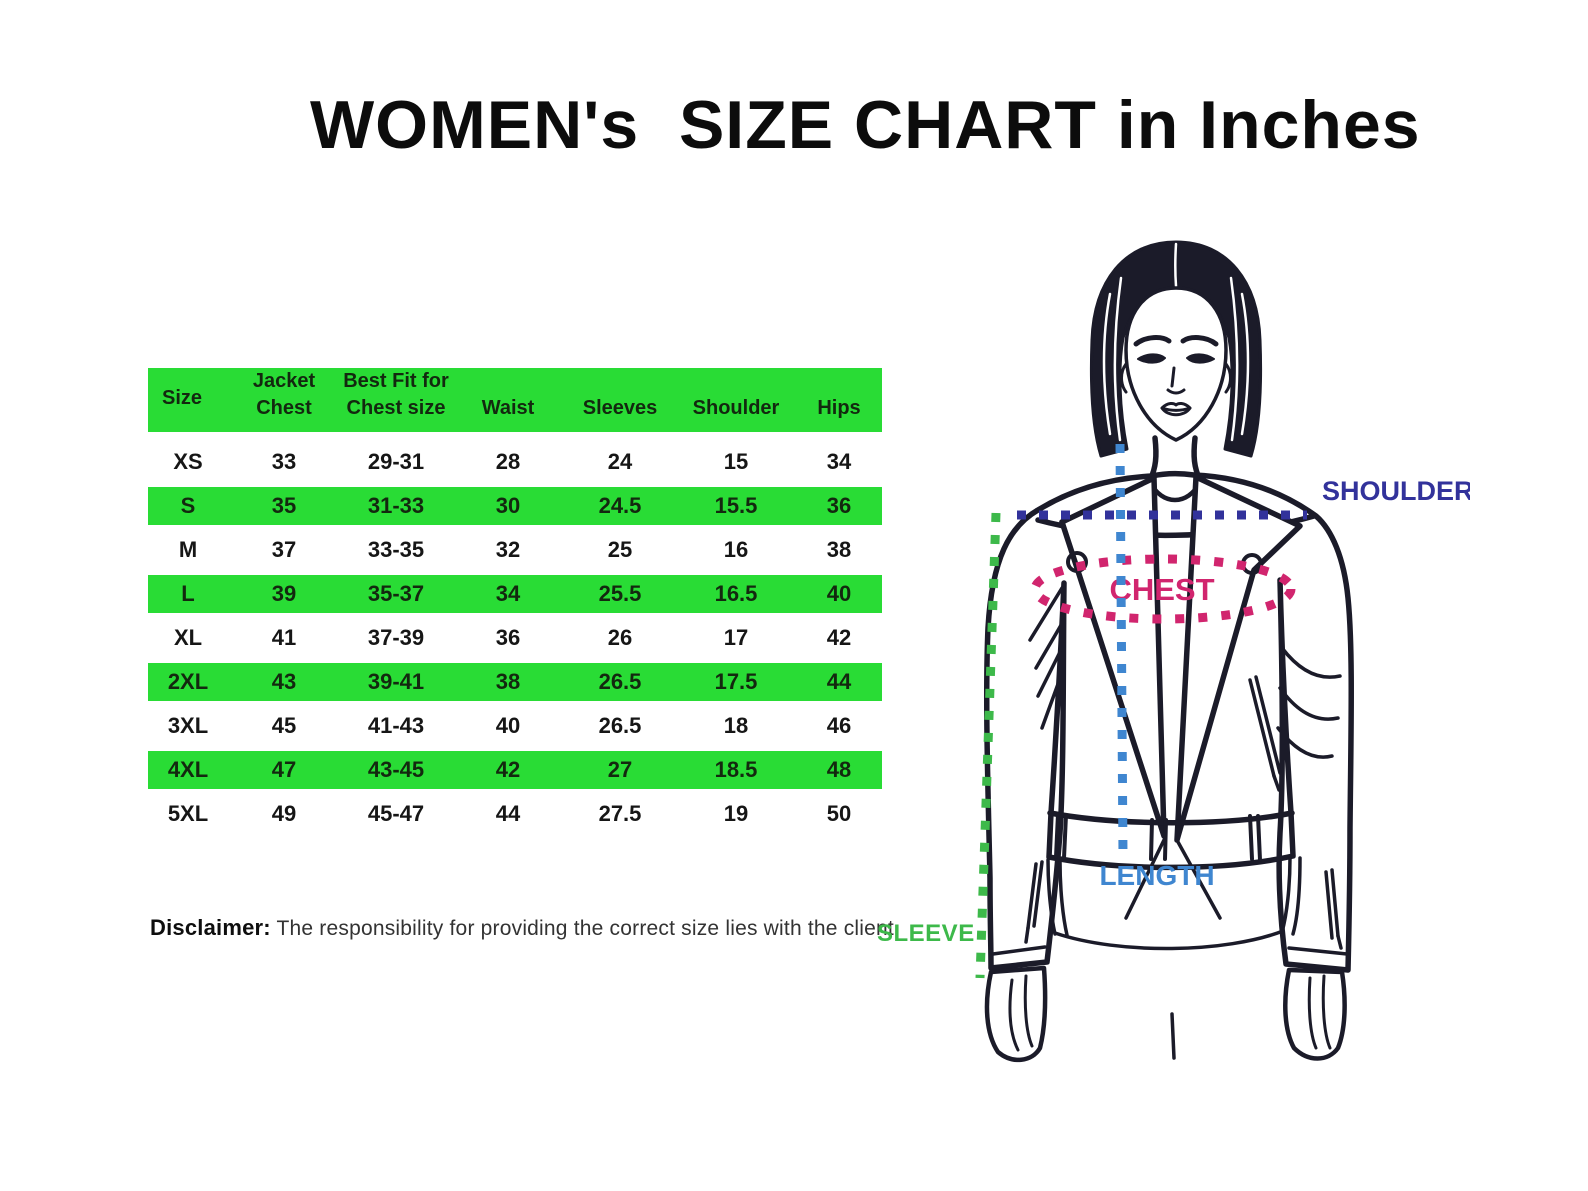 The width and height of the screenshot is (1588, 1191). What do you see at coordinates (515, 594) in the screenshot?
I see `table-row: L 39 35-37 34 25.5 16.5 40` at bounding box center [515, 594].